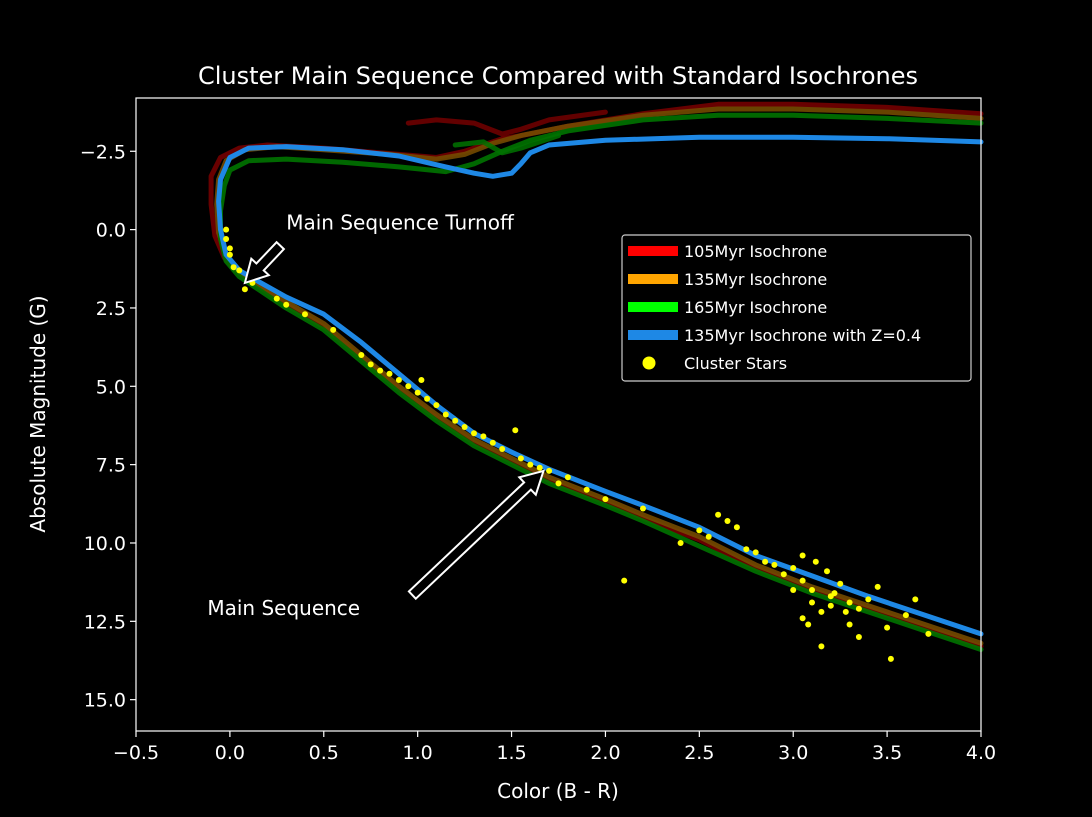 This screenshot has height=817, width=1092. I want to click on annotation-2: Main Sequence, so click(376, 544).